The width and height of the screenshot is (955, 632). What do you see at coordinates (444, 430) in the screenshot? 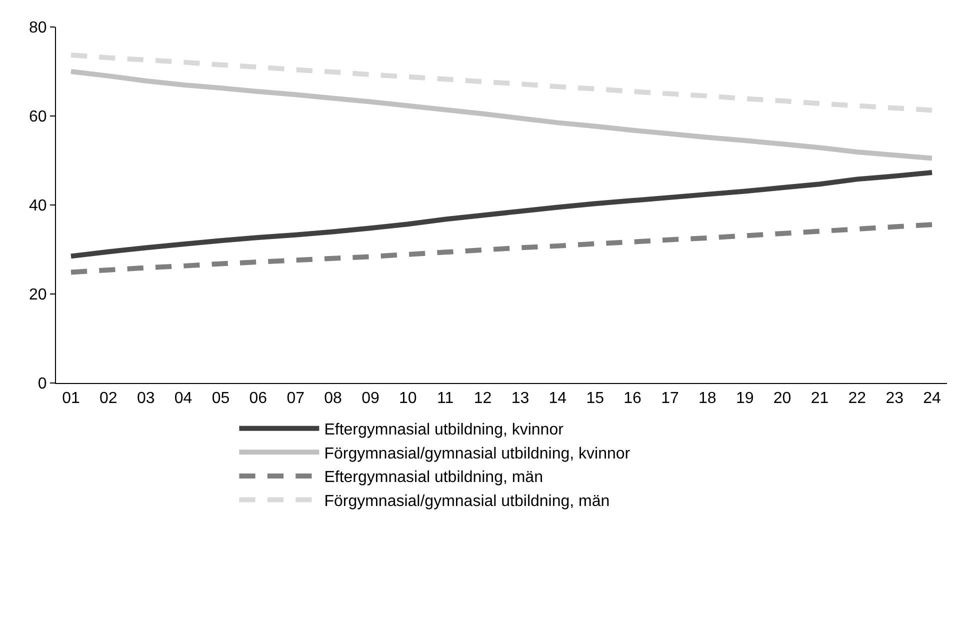
I see `legend-label: Eftergymnasial utbildning, kvinnor` at bounding box center [444, 430].